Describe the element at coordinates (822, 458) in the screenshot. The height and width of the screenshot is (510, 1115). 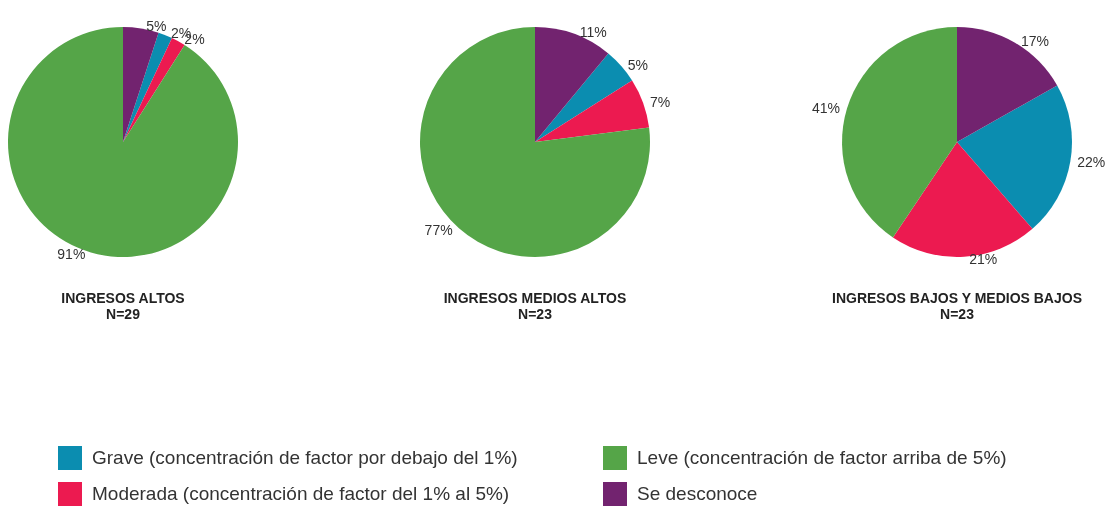
I see `legend-label: Leve (concentración de factor arriba de 5%)` at that location.